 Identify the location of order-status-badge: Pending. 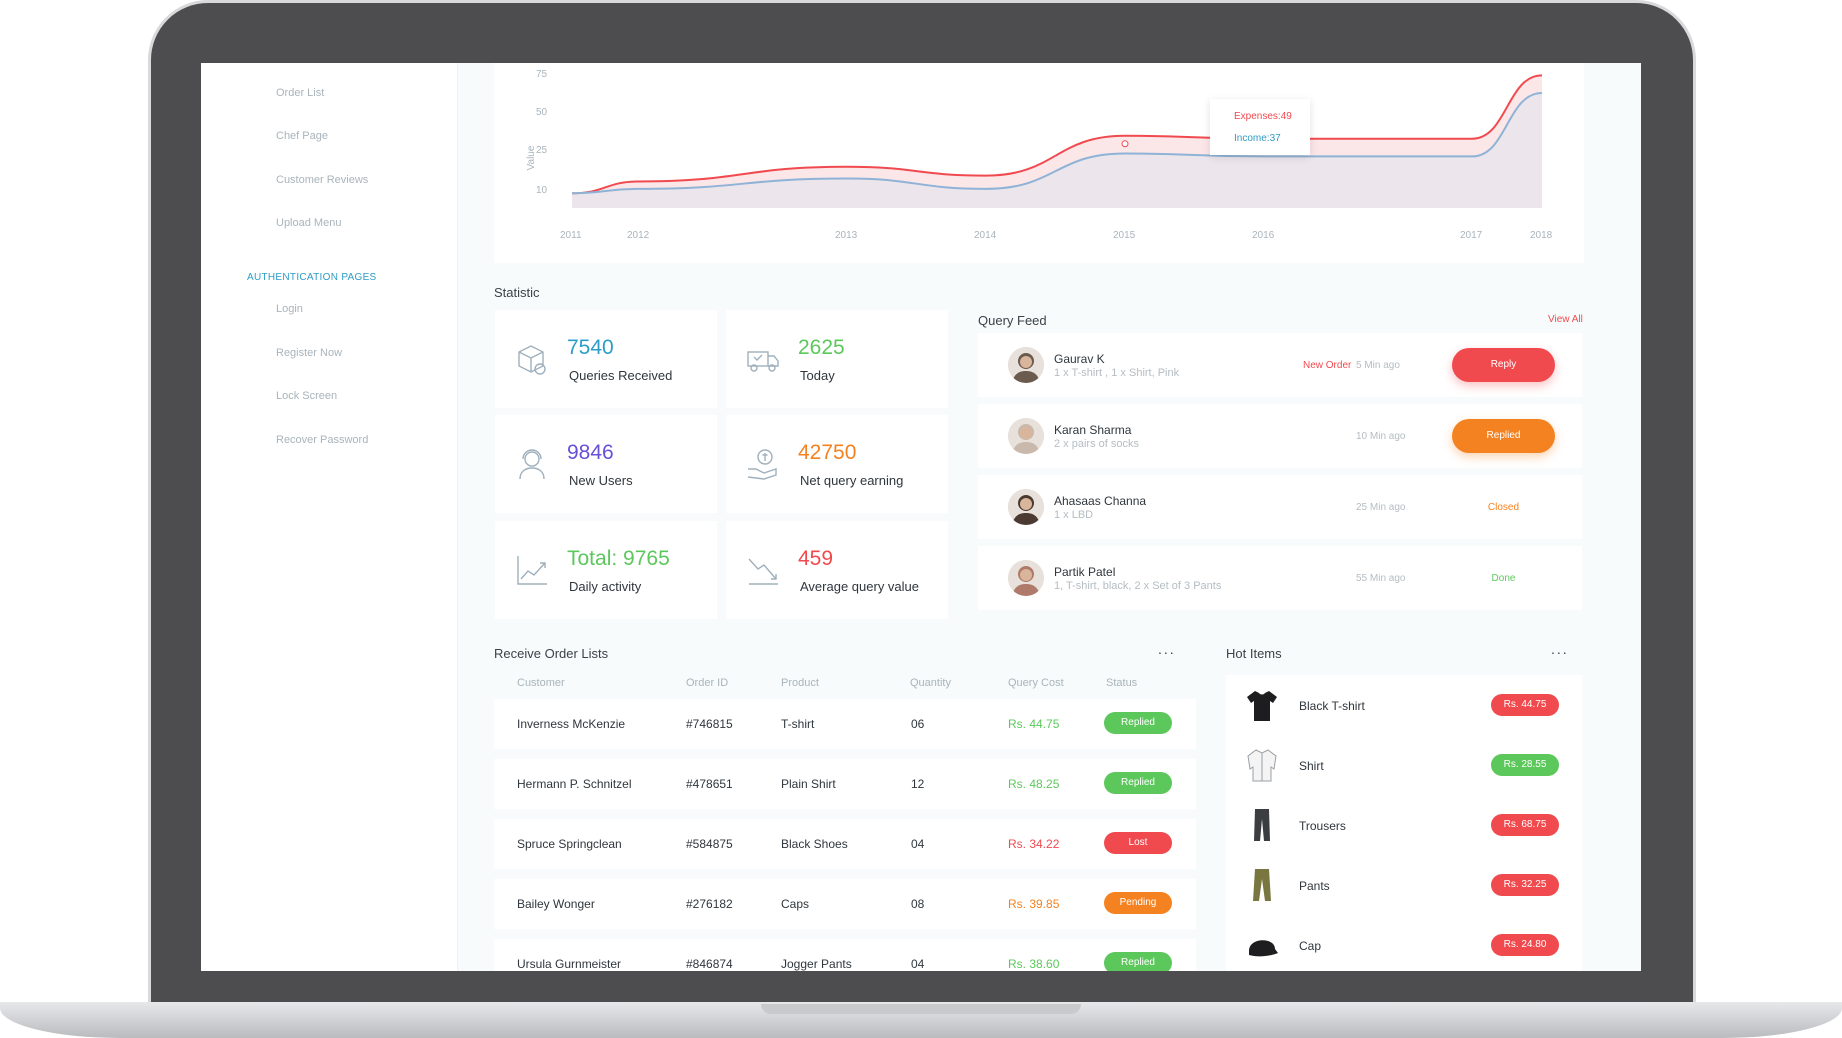
(1138, 903).